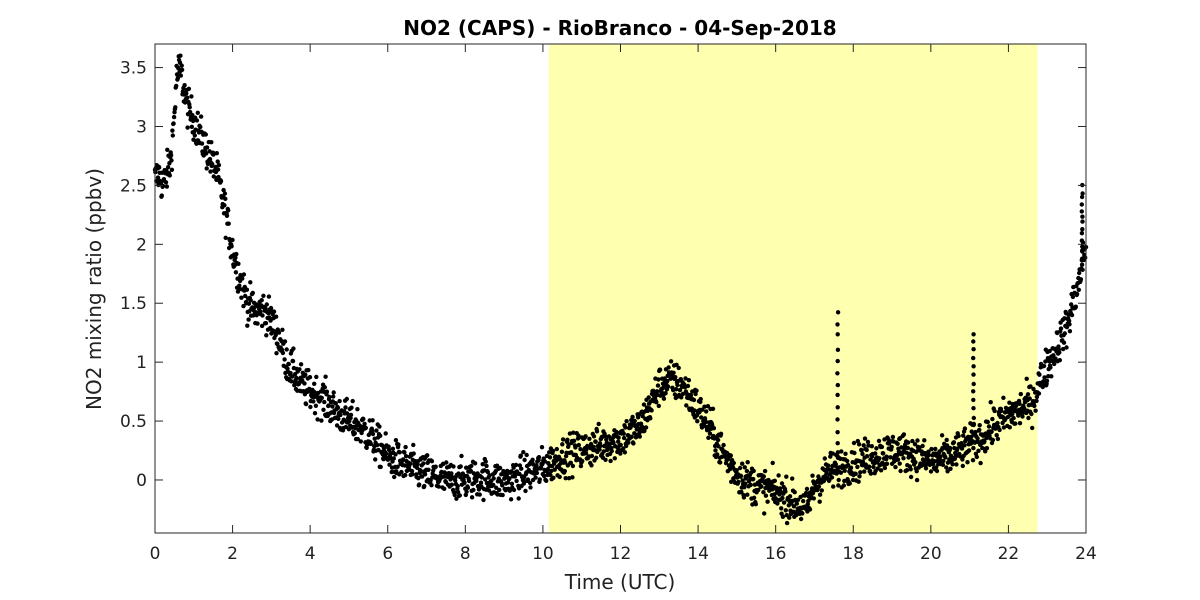 This screenshot has height=600, width=1200. Describe the element at coordinates (776, 554) in the screenshot. I see `x-tick-label: 16` at that location.